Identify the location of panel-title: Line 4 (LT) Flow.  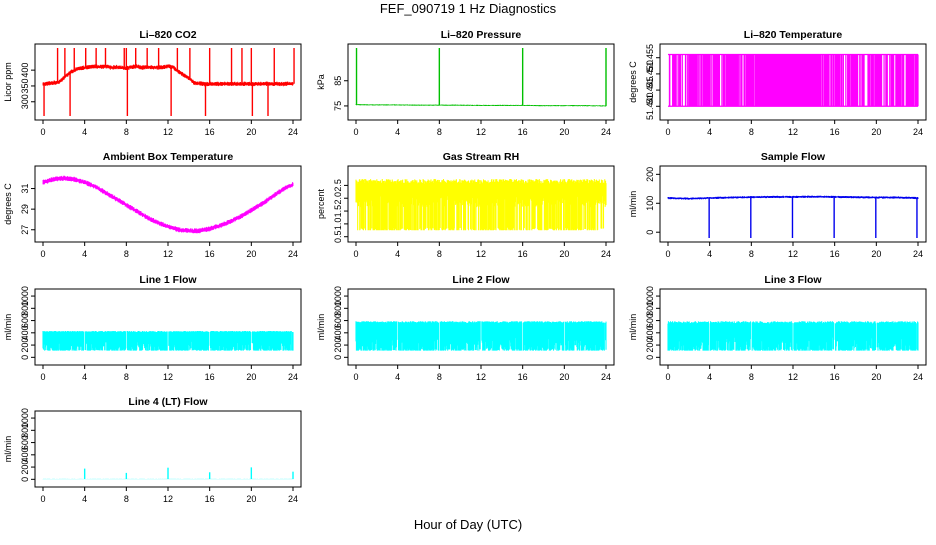
(168, 402).